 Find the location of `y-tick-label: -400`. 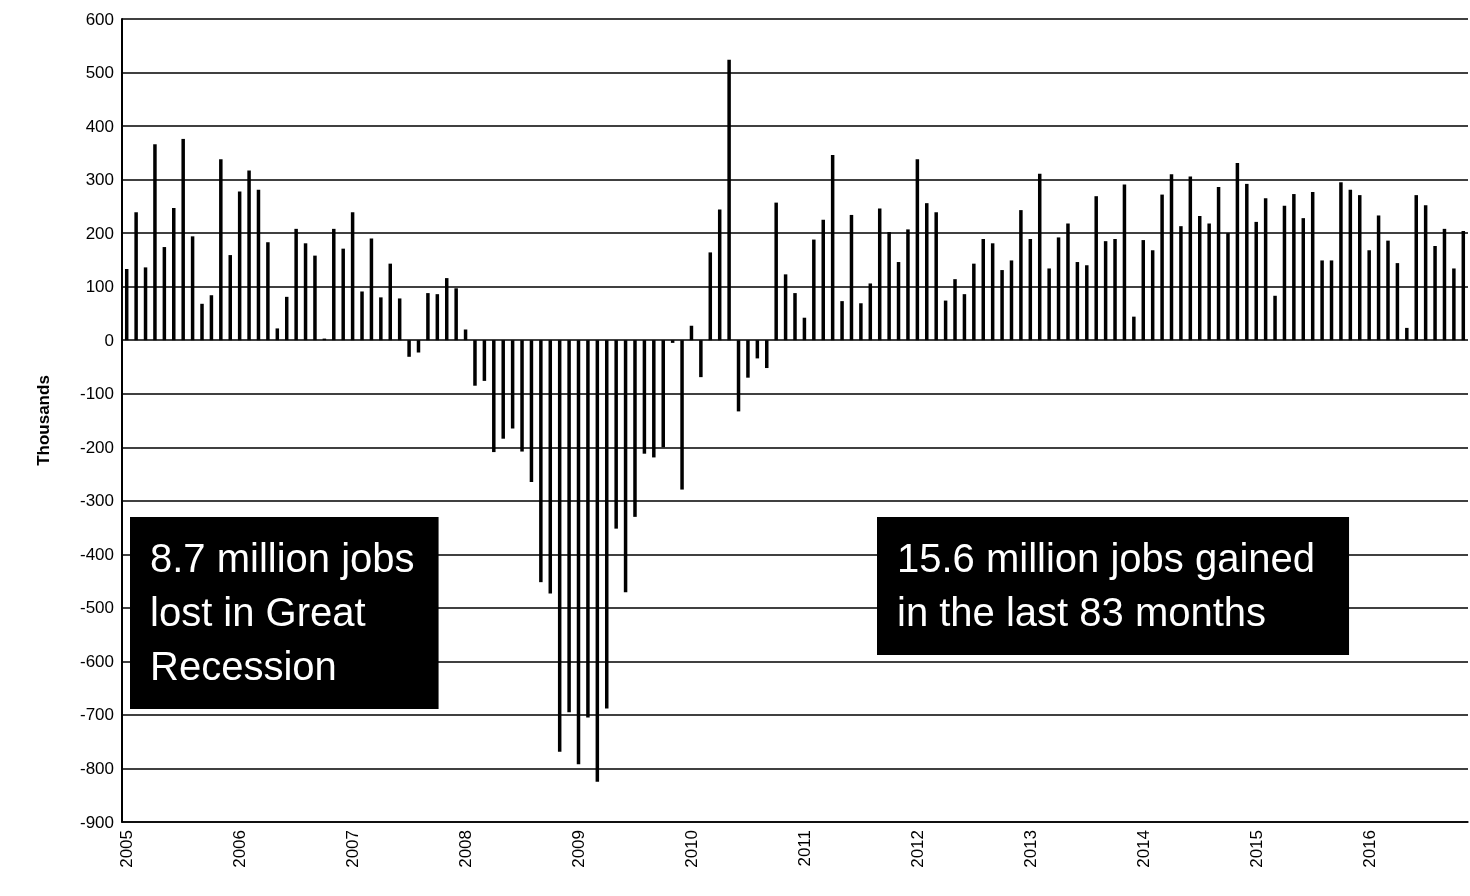

y-tick-label: -400 is located at coordinates (96, 554).